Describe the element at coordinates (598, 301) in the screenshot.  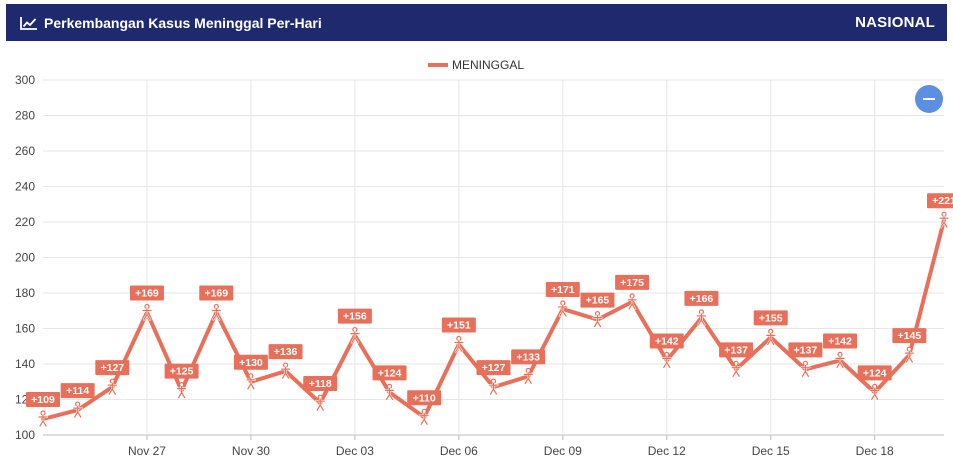
I see `data-label: +165` at that location.